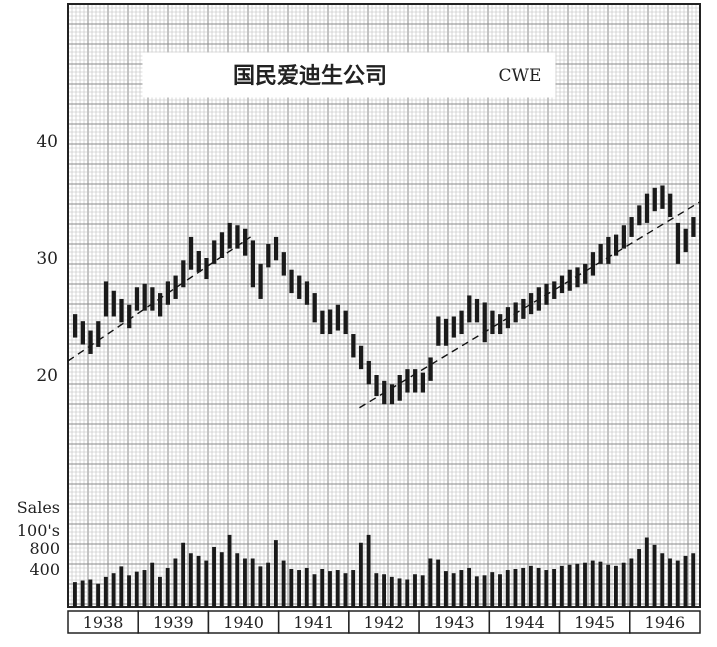 The image size is (717, 647). What do you see at coordinates (243, 622) in the screenshot?
I see `year-label: 1940` at bounding box center [243, 622].